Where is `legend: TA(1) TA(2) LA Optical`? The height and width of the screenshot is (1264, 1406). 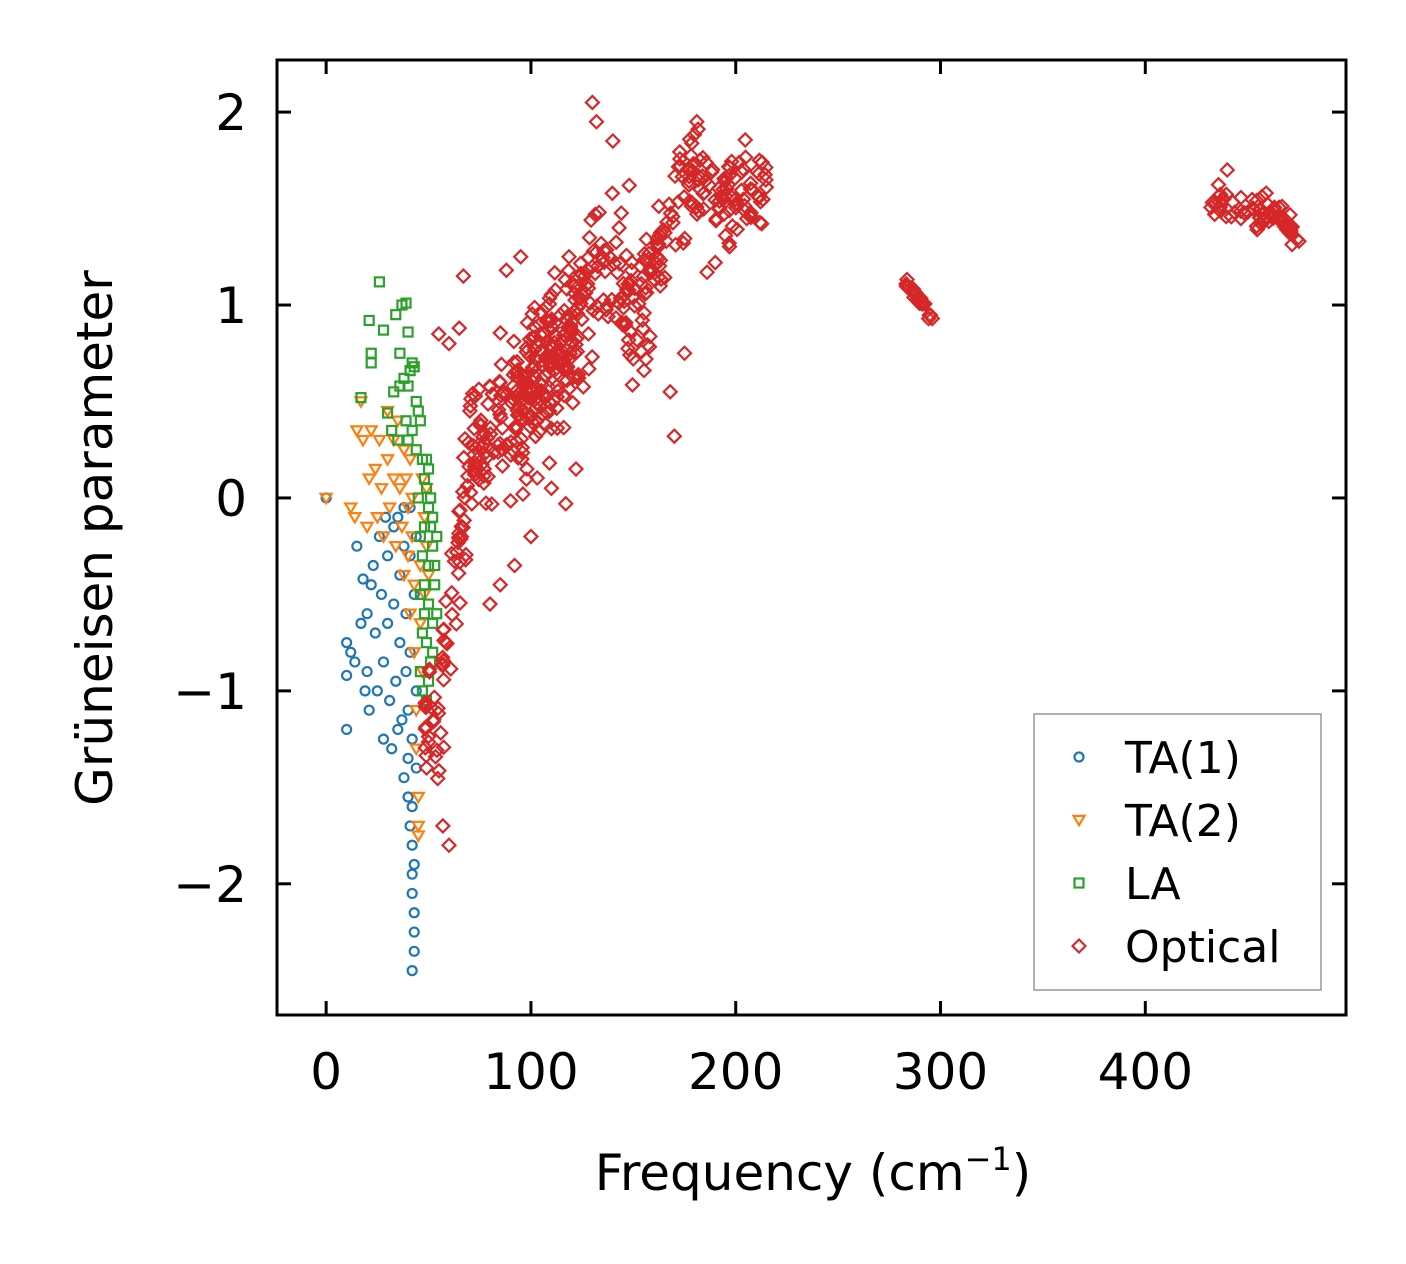
legend: TA(1) TA(2) LA Optical is located at coordinates (1177, 852).